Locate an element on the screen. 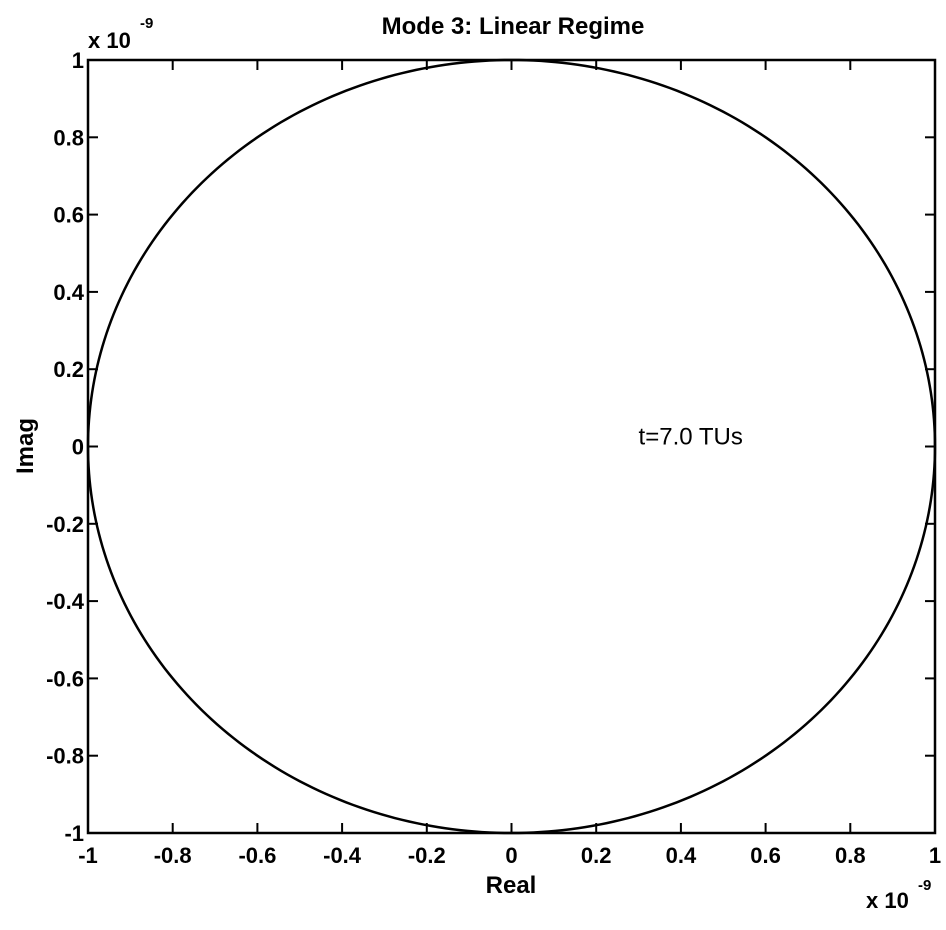  y-axis-label: Imag is located at coordinates (25, 446).